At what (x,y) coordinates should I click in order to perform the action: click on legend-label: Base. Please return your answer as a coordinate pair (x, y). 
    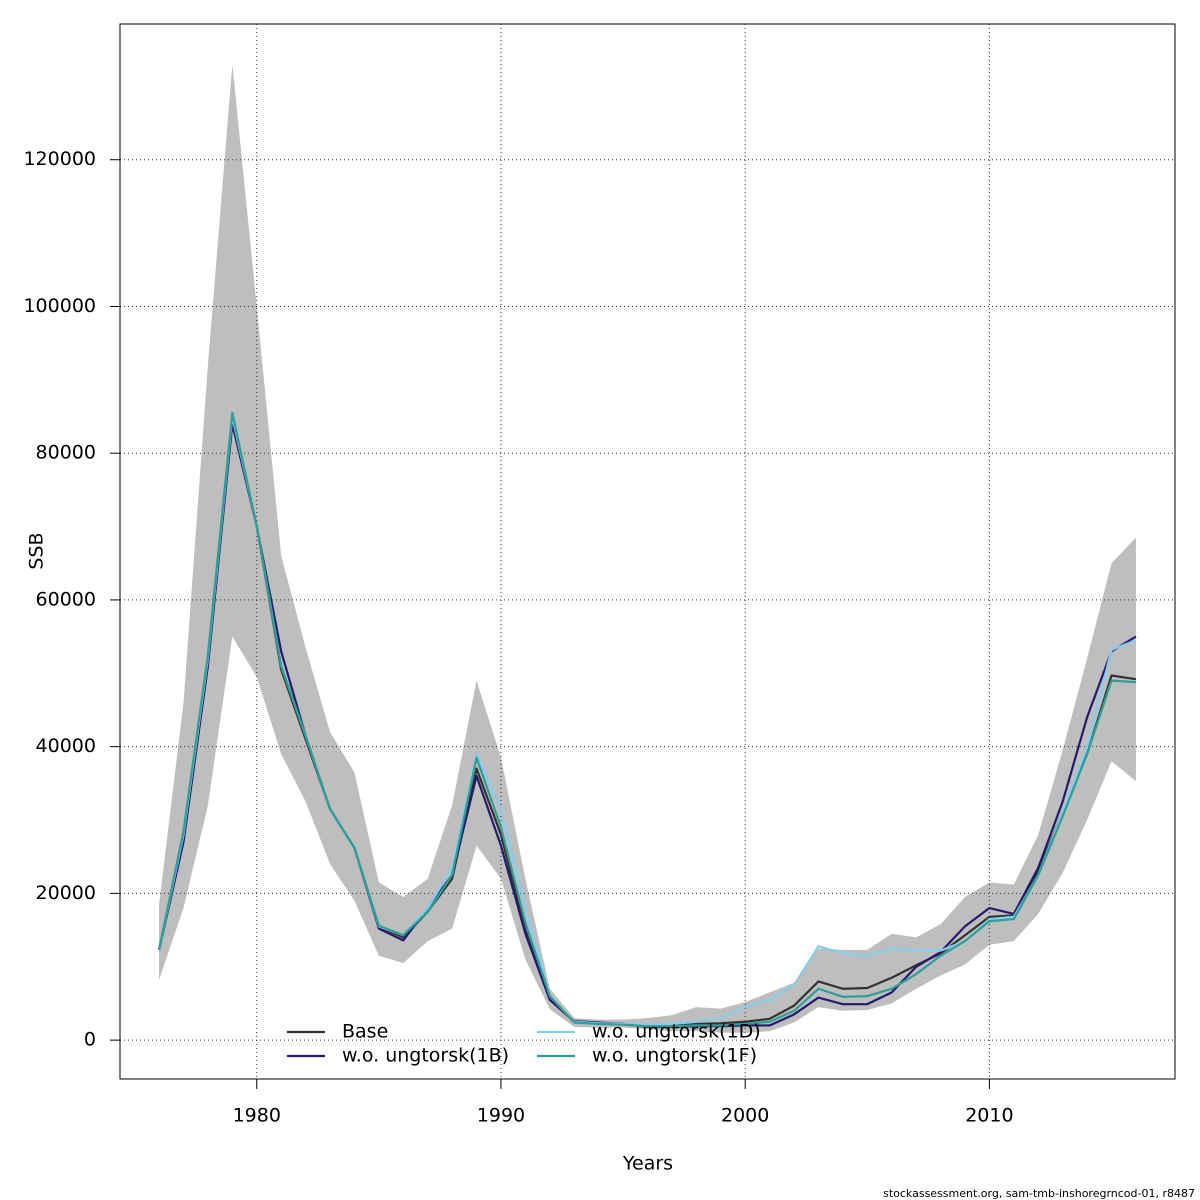
    Looking at the image, I should click on (365, 1032).